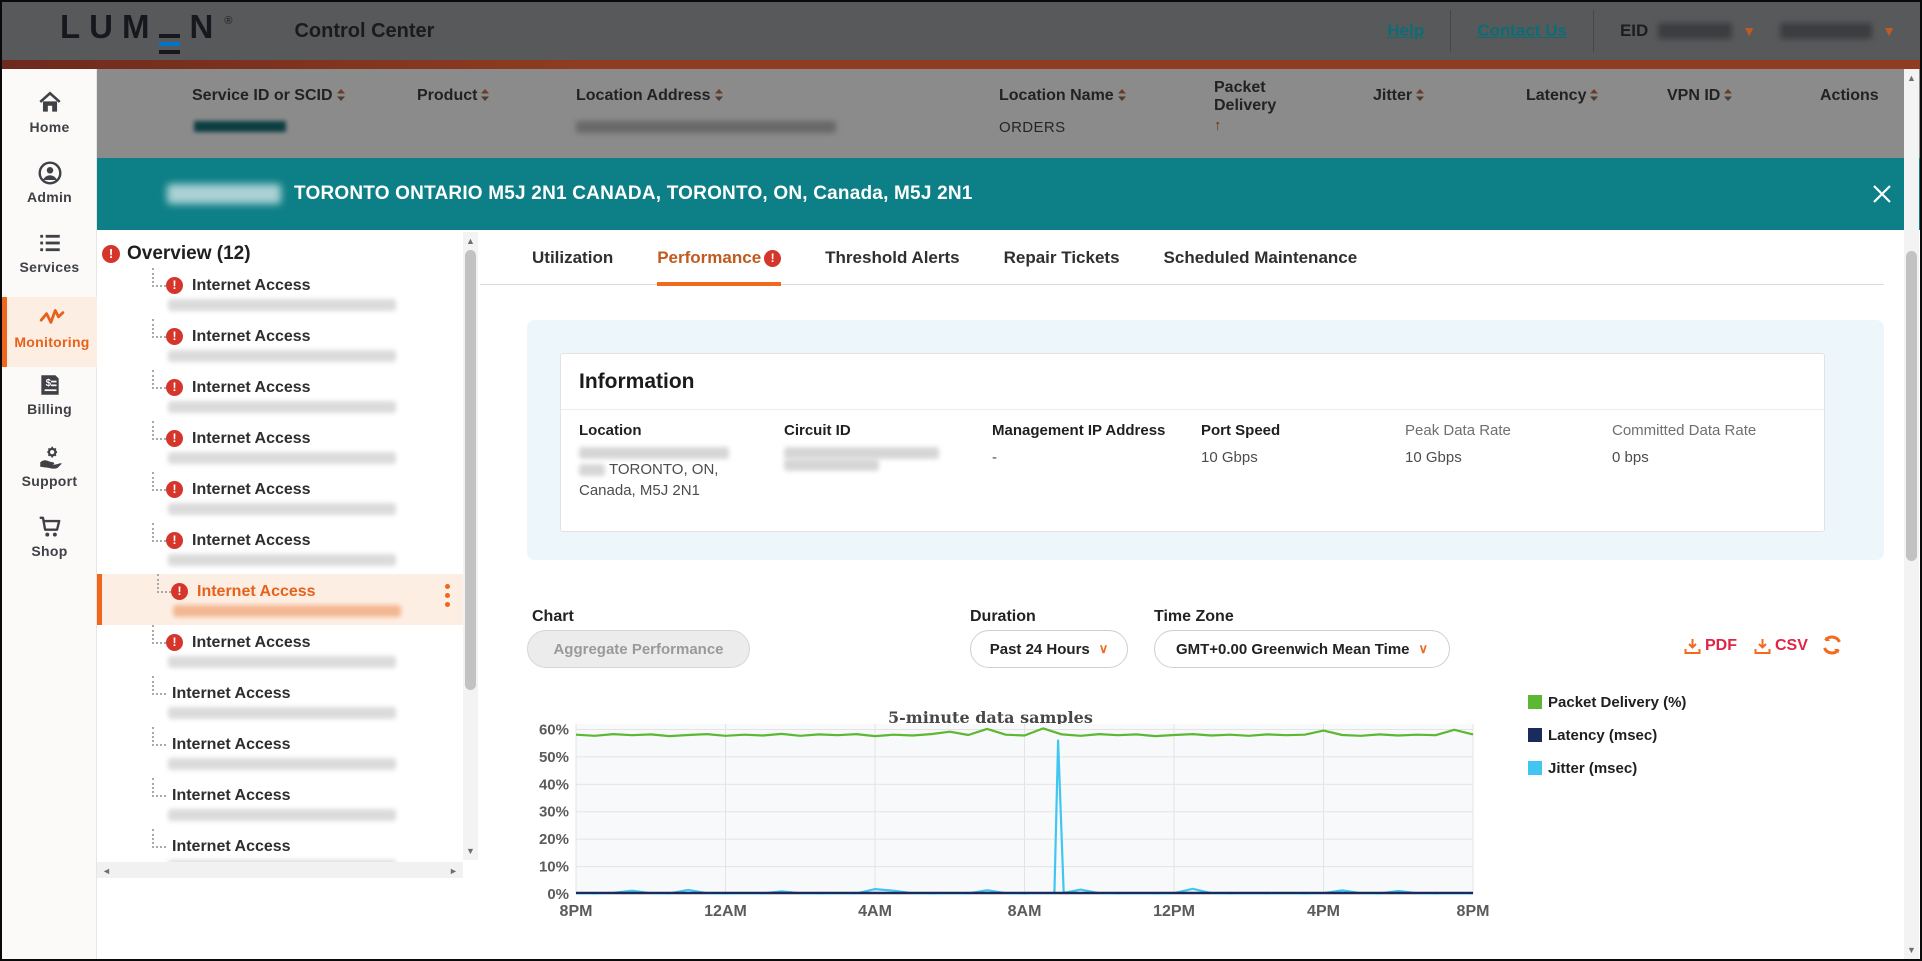 Image resolution: width=1922 pixels, height=961 pixels. What do you see at coordinates (49, 262) in the screenshot?
I see `sidebar-item-services: Services` at bounding box center [49, 262].